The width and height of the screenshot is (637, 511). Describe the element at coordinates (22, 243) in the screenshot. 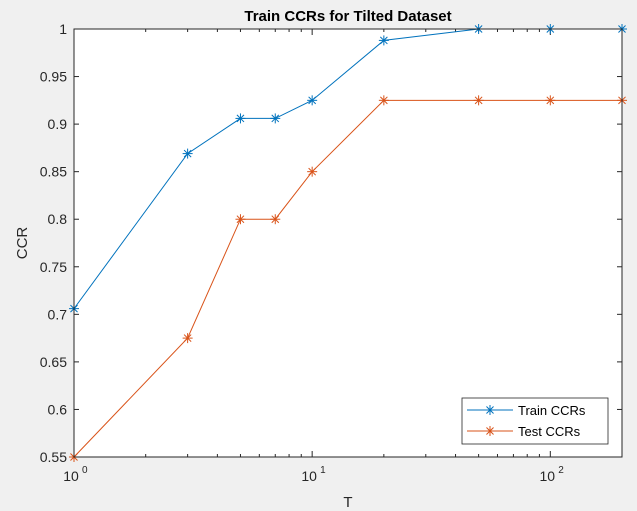

I see `y-axis-label: CCR` at that location.